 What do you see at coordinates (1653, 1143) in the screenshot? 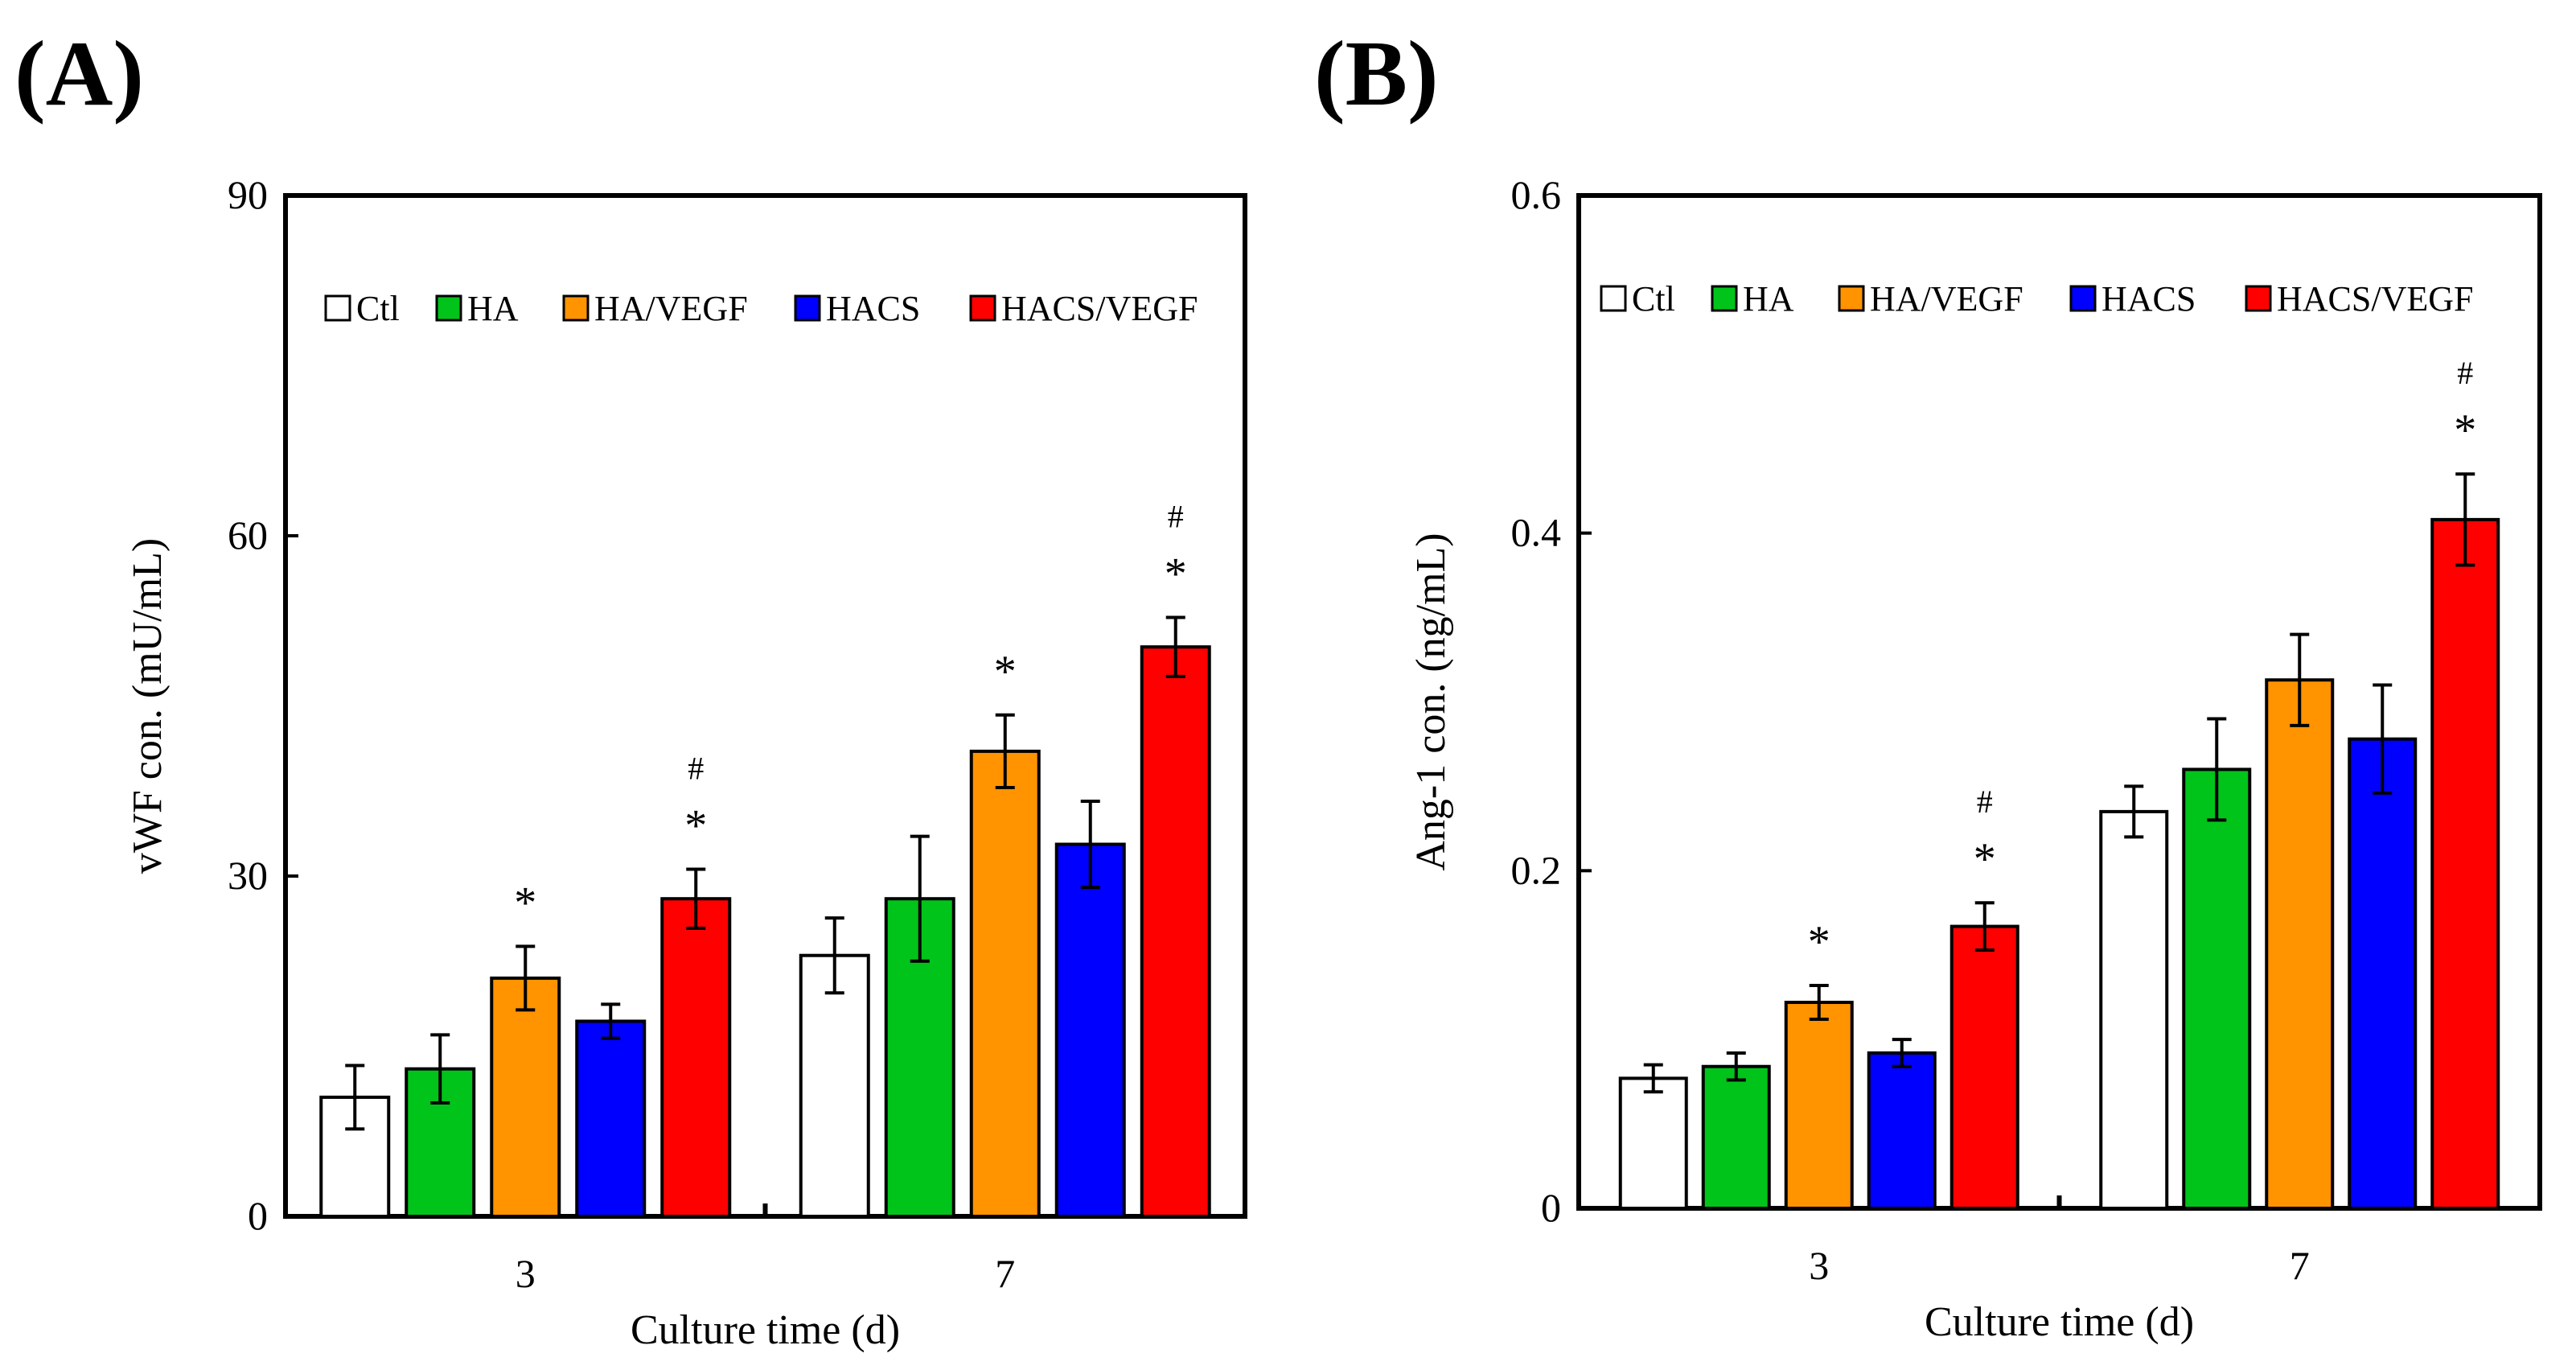
I see `bar-ctl-d3` at bounding box center [1653, 1143].